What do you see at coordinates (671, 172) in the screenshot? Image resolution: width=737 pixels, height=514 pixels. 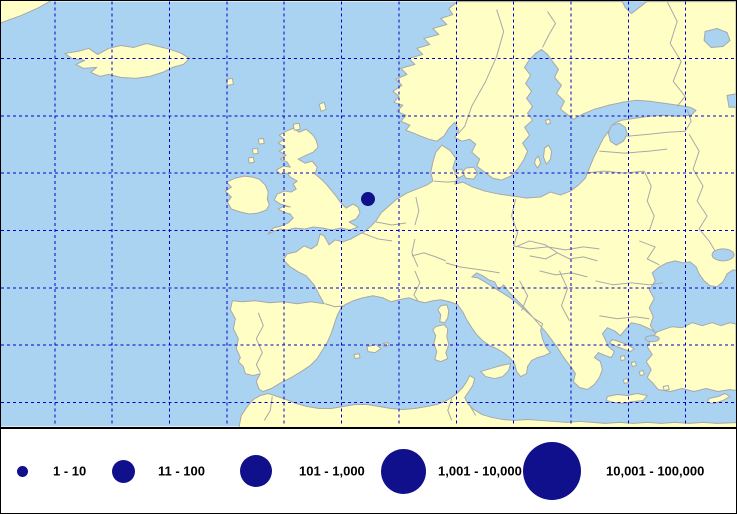 I see `inland-seas` at bounding box center [671, 172].